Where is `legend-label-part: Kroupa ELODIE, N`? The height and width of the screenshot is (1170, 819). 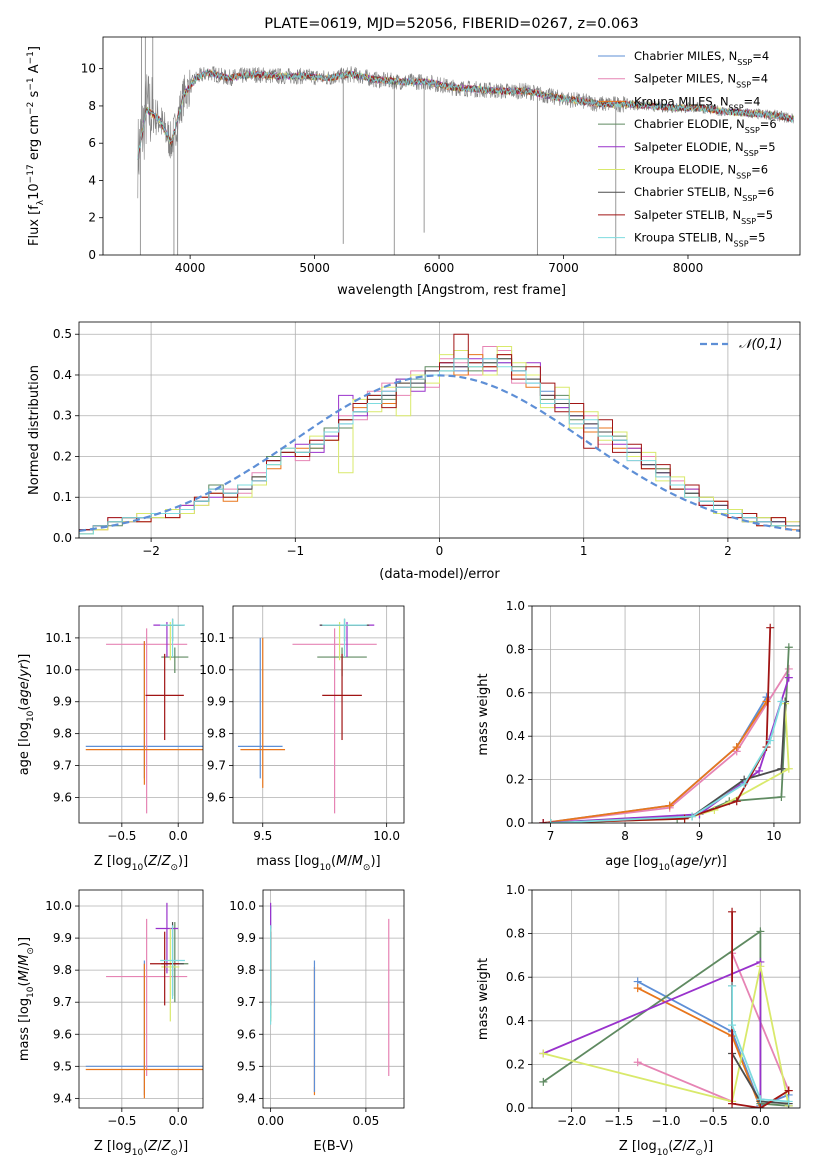
legend-label-part: Kroupa ELODIE, N is located at coordinates (685, 170).